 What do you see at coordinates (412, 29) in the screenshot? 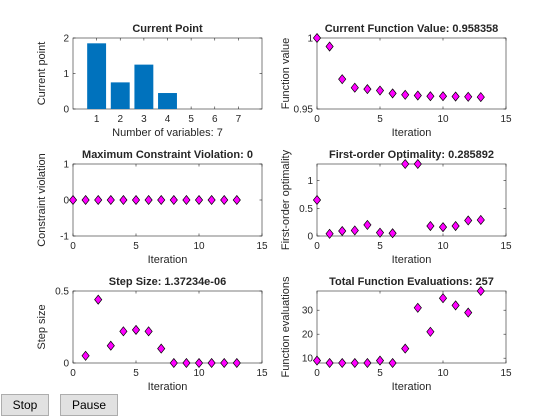
I see `chart-title: Current Function Value: 0.958358` at bounding box center [412, 29].